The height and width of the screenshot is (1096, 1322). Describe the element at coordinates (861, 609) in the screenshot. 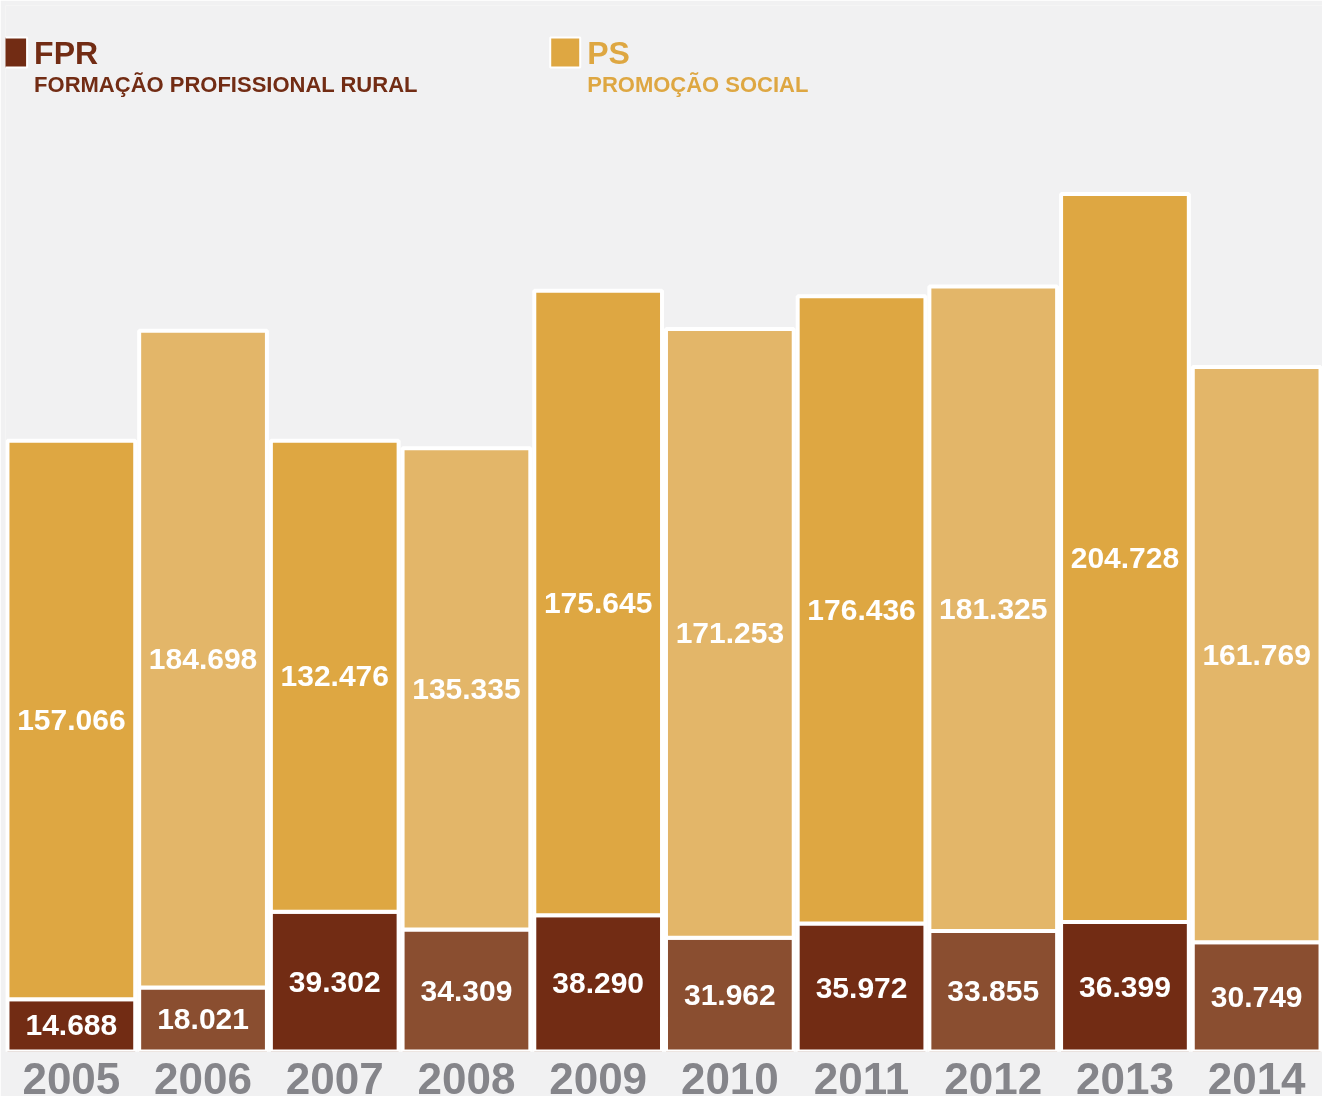

I see `data-label: 176.436` at that location.